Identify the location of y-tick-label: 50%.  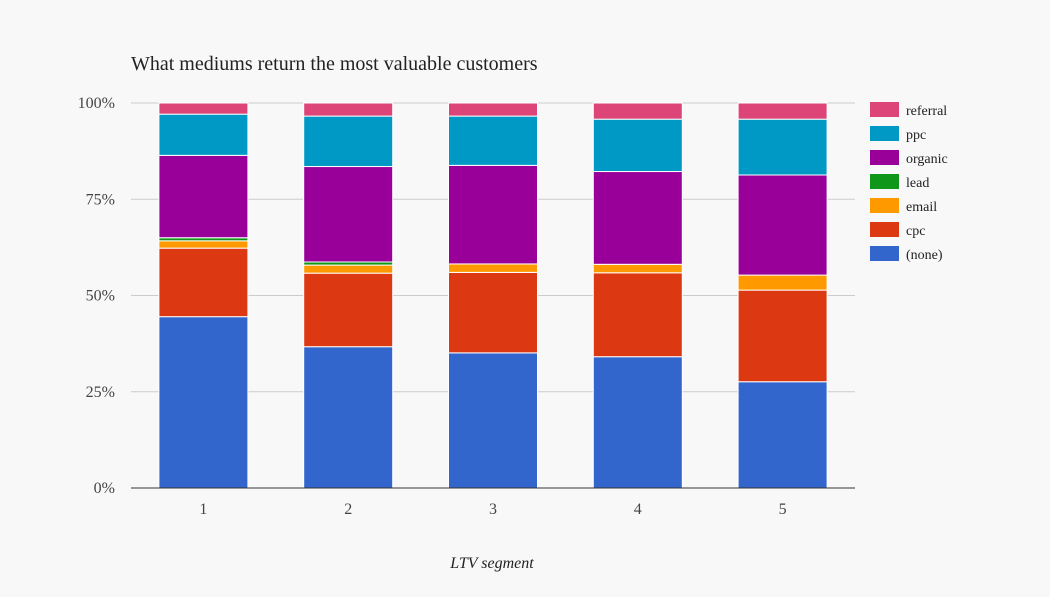
(100, 296).